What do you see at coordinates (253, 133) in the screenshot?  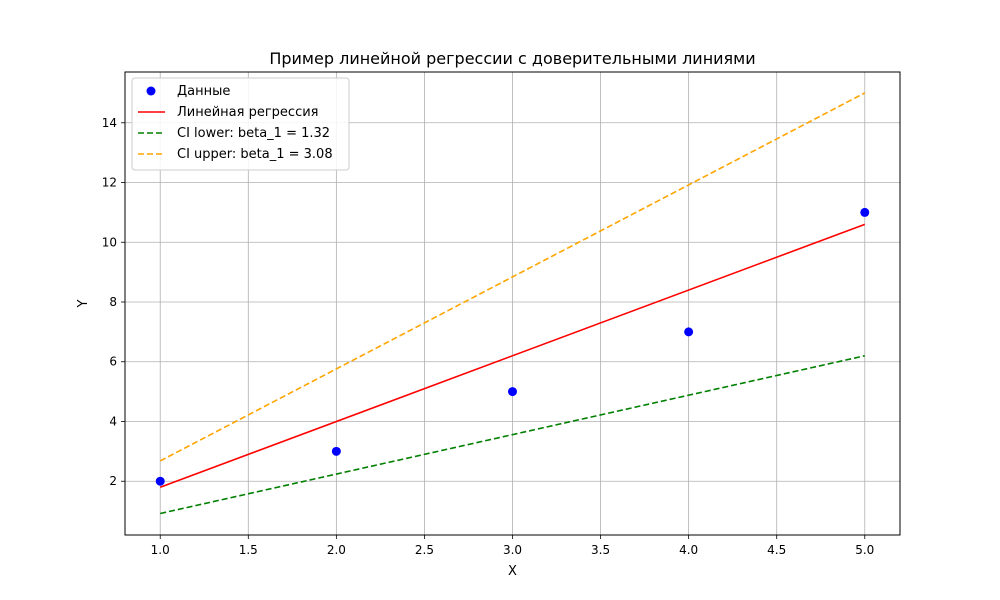 I see `legend-label: CI lower: beta_1 = 1.32` at bounding box center [253, 133].